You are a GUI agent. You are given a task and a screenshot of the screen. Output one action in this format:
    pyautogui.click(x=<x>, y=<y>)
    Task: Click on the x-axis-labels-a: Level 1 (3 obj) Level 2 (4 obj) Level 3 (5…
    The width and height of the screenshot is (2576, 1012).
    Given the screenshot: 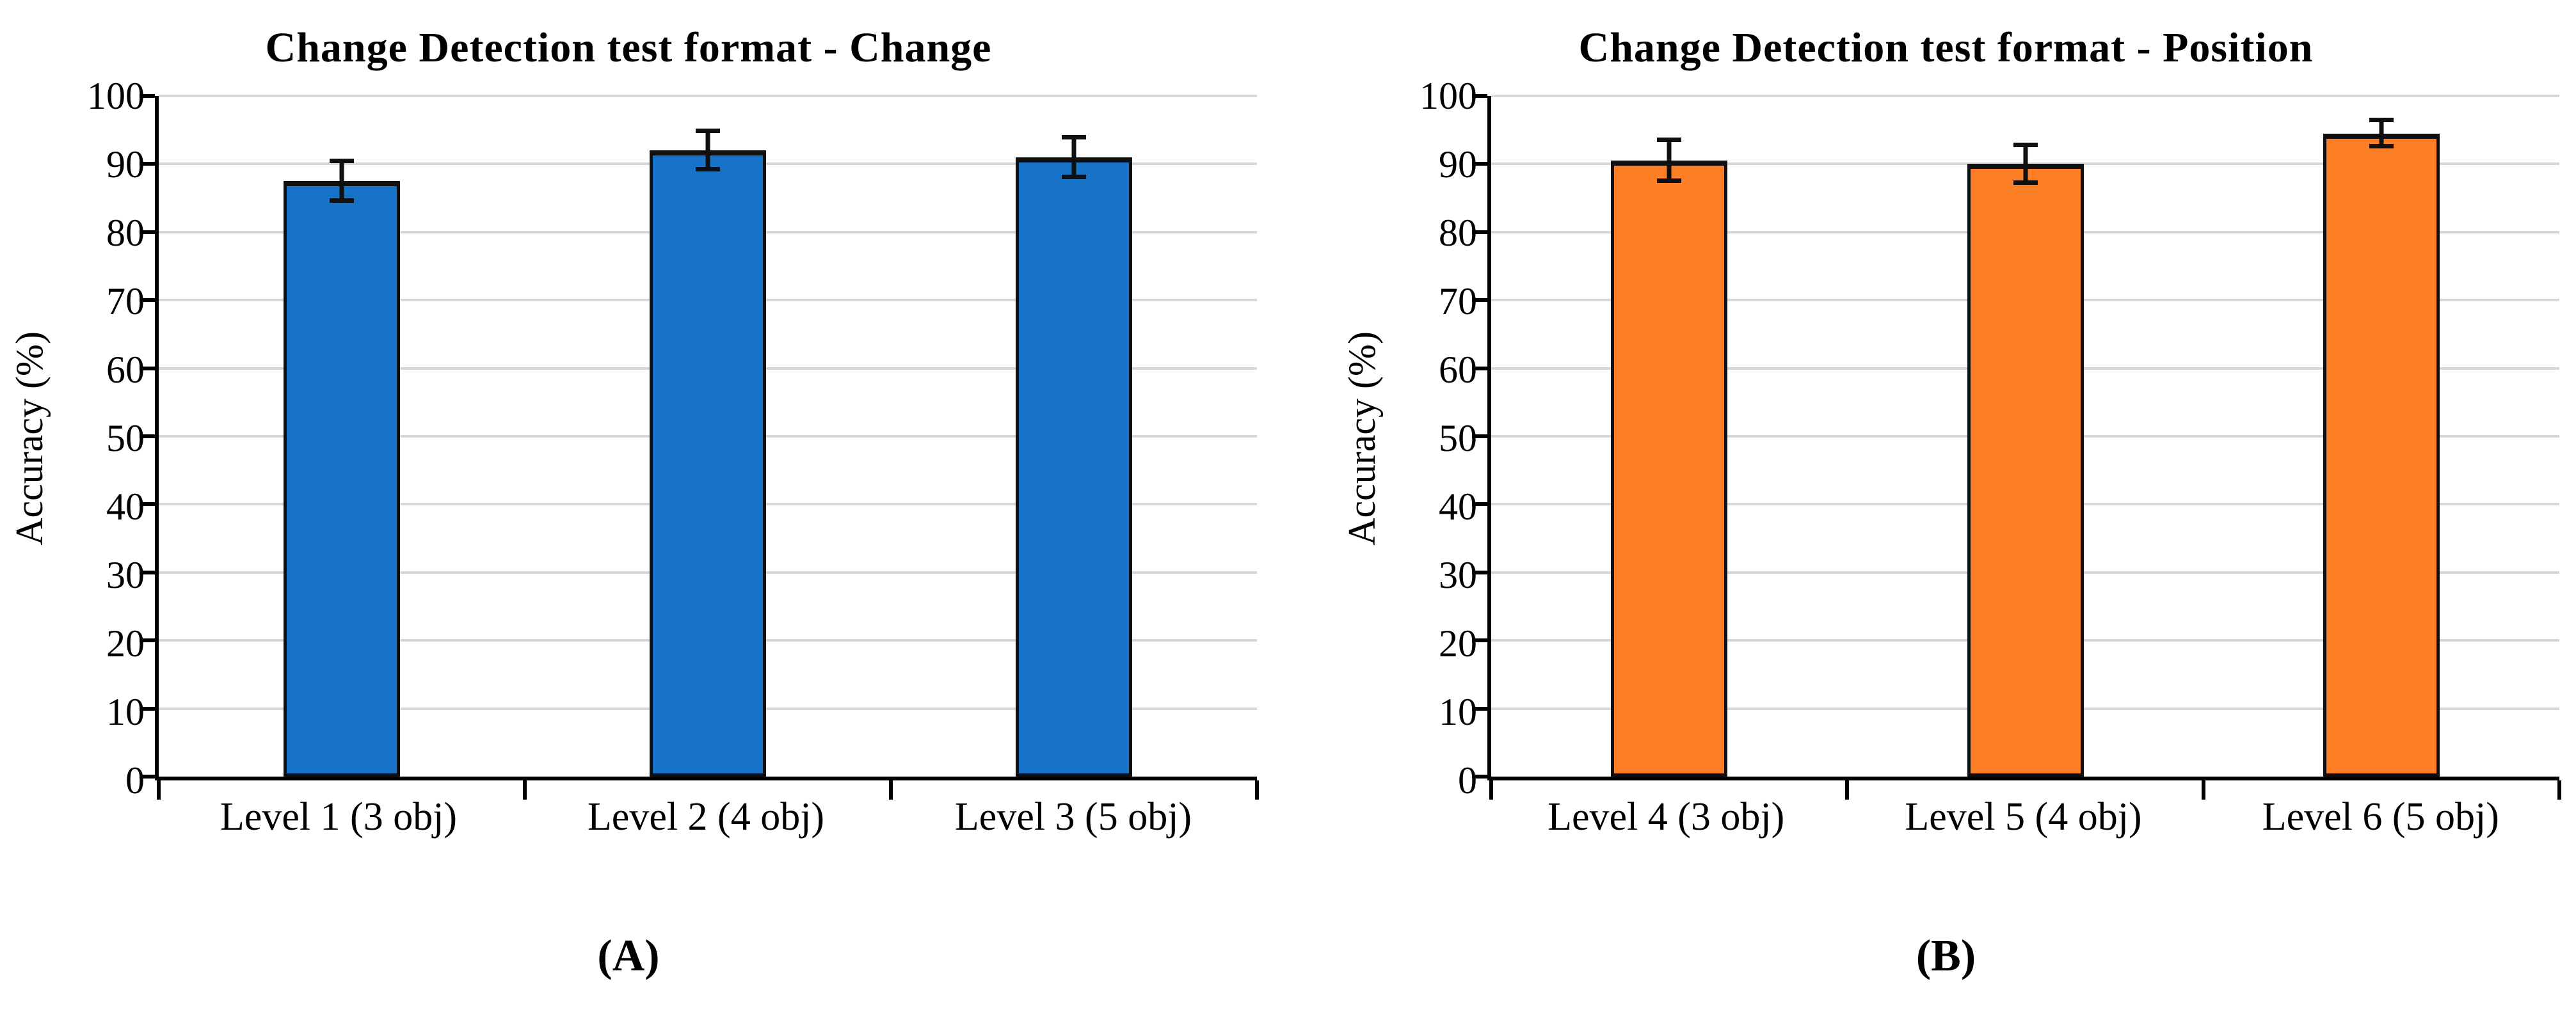 What is the action you would take?
    pyautogui.click(x=706, y=817)
    